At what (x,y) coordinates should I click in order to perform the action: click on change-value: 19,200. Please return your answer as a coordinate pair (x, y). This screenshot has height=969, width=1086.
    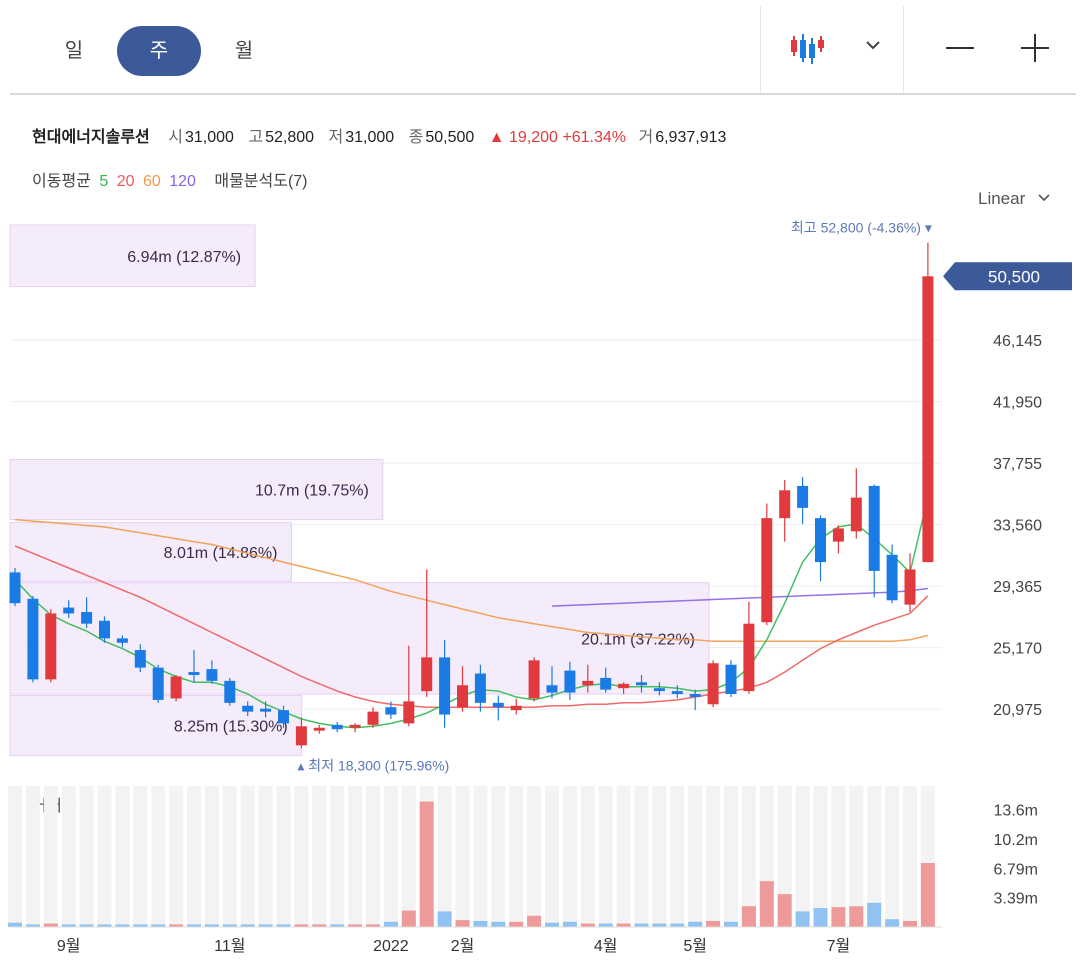
    Looking at the image, I should click on (533, 137).